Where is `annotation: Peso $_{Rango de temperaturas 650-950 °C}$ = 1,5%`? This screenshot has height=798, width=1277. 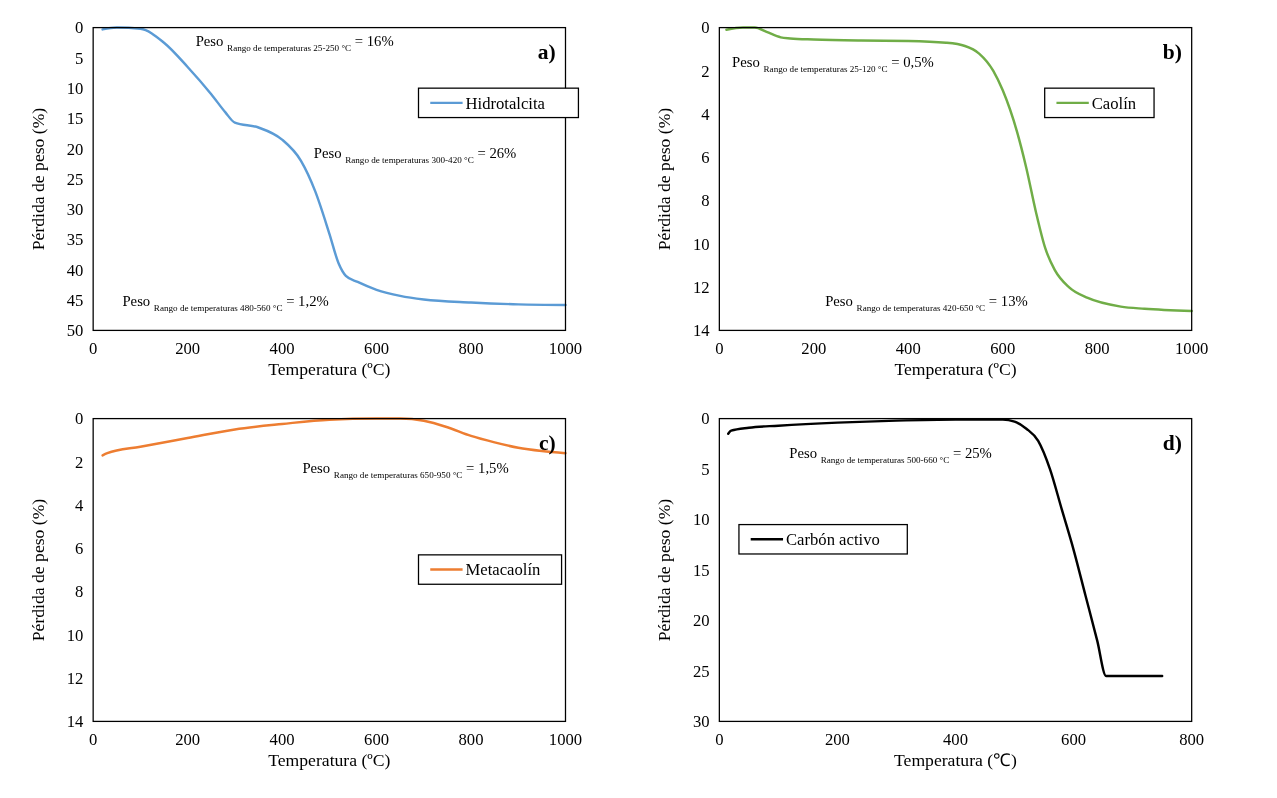 annotation: Peso $_{Rango de temperaturas 650-950 °C}$ = 1,5% is located at coordinates (405, 470).